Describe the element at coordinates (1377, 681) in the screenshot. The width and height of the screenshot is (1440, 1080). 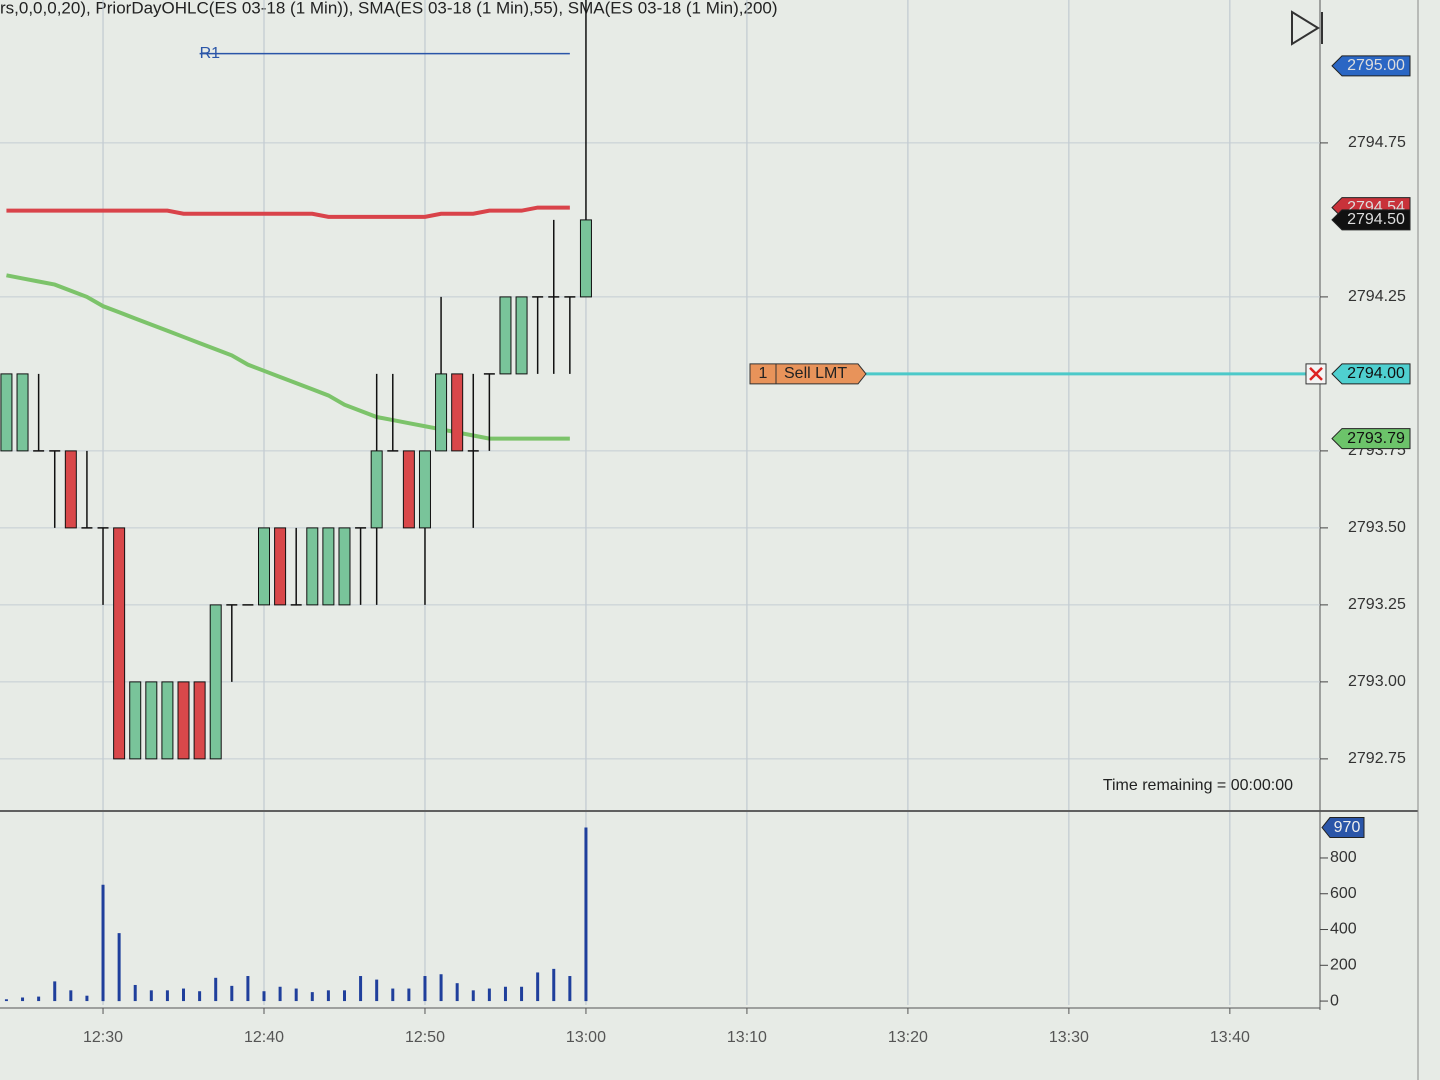
I see `y-tick-label: 2793.00` at that location.